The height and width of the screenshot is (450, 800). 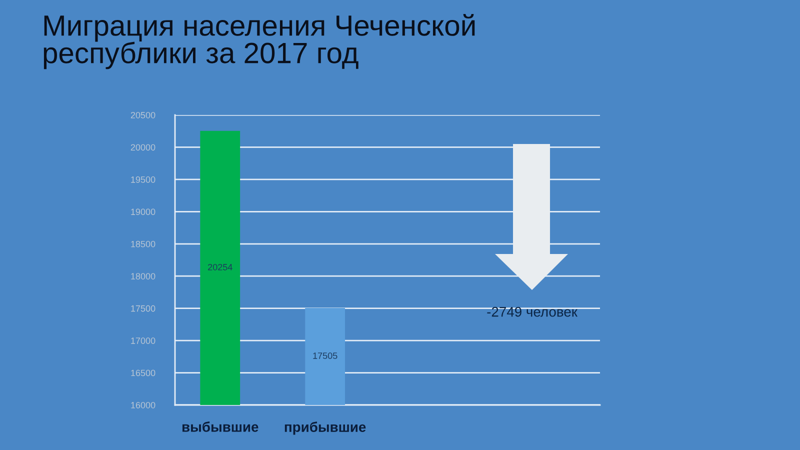 What do you see at coordinates (143, 115) in the screenshot?
I see `y-tick-label: 20500` at bounding box center [143, 115].